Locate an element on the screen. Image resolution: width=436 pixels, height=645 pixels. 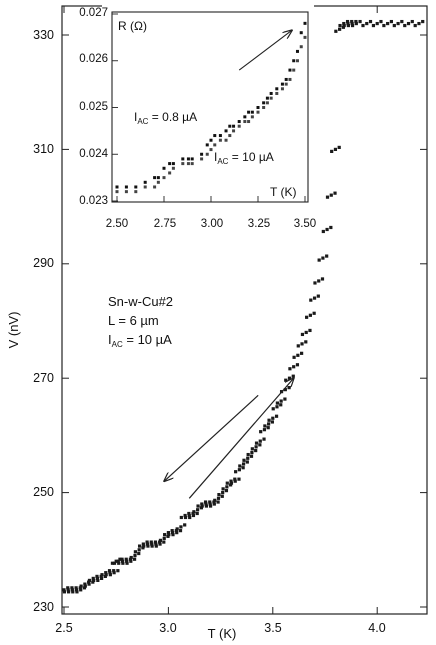
main-x-tick-label: 4.0 is located at coordinates (376, 628).